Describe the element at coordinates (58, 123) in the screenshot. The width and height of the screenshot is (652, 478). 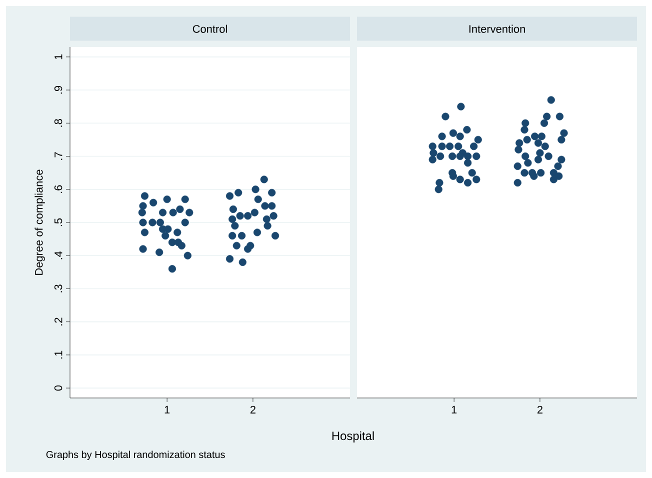
I see `y-tick-label: .8` at that location.